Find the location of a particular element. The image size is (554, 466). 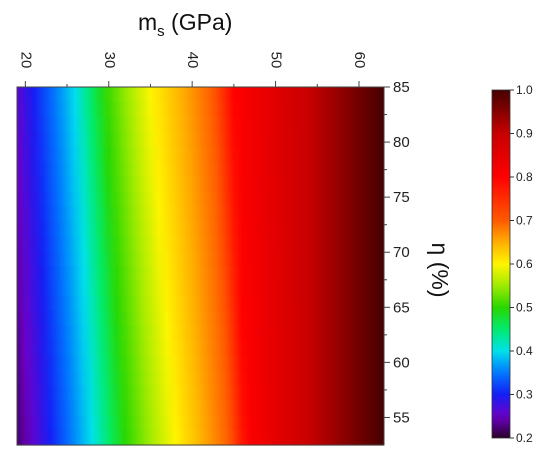

y-tick-label: 55 is located at coordinates (401, 417).